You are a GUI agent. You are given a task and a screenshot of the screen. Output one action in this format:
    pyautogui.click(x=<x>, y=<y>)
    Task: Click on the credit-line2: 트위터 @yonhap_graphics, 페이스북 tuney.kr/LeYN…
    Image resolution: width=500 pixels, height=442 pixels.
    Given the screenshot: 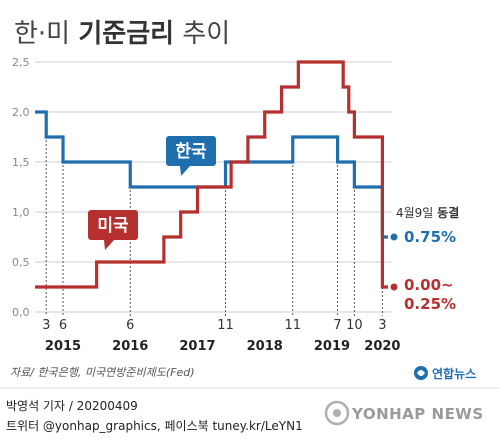 What is the action you would take?
    pyautogui.click(x=154, y=426)
    